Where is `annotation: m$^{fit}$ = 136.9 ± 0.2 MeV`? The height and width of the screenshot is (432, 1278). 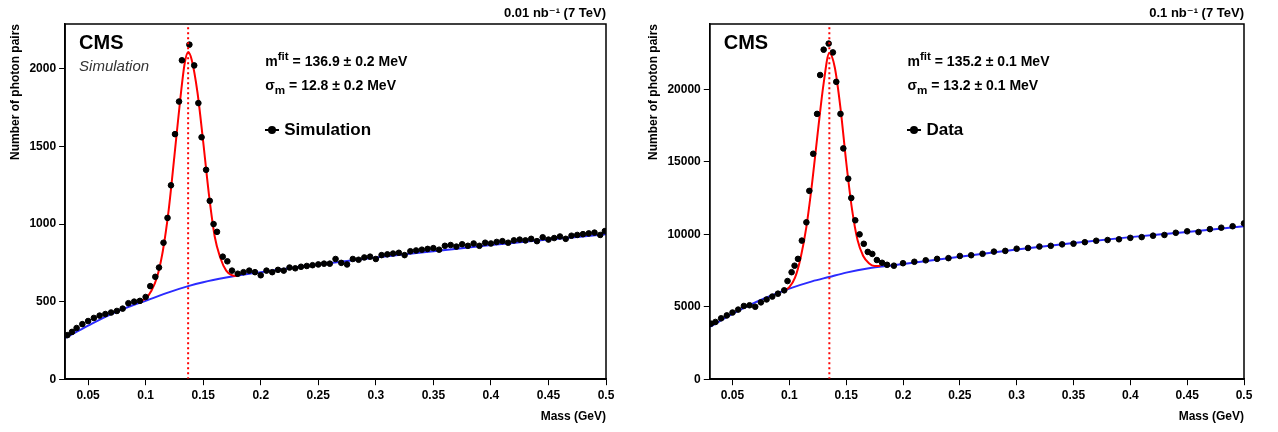
annotation: m$^{fit}$ = 136.9 ± 0.2 MeV is located at coordinates (336, 59).